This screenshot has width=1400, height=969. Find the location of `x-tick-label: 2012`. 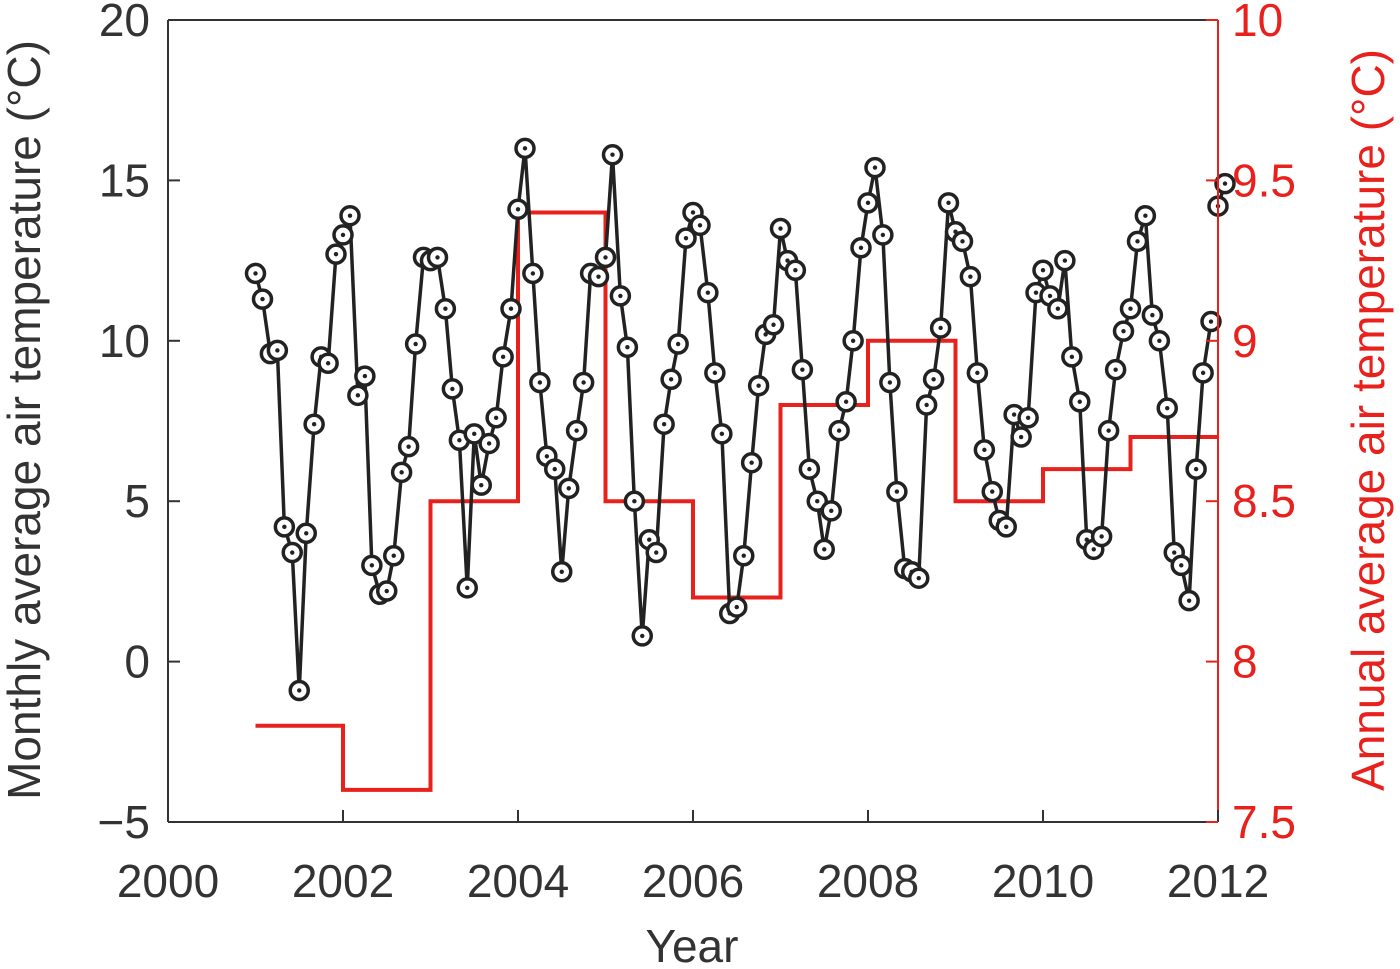

x-tick-label: 2012 is located at coordinates (1218, 881).